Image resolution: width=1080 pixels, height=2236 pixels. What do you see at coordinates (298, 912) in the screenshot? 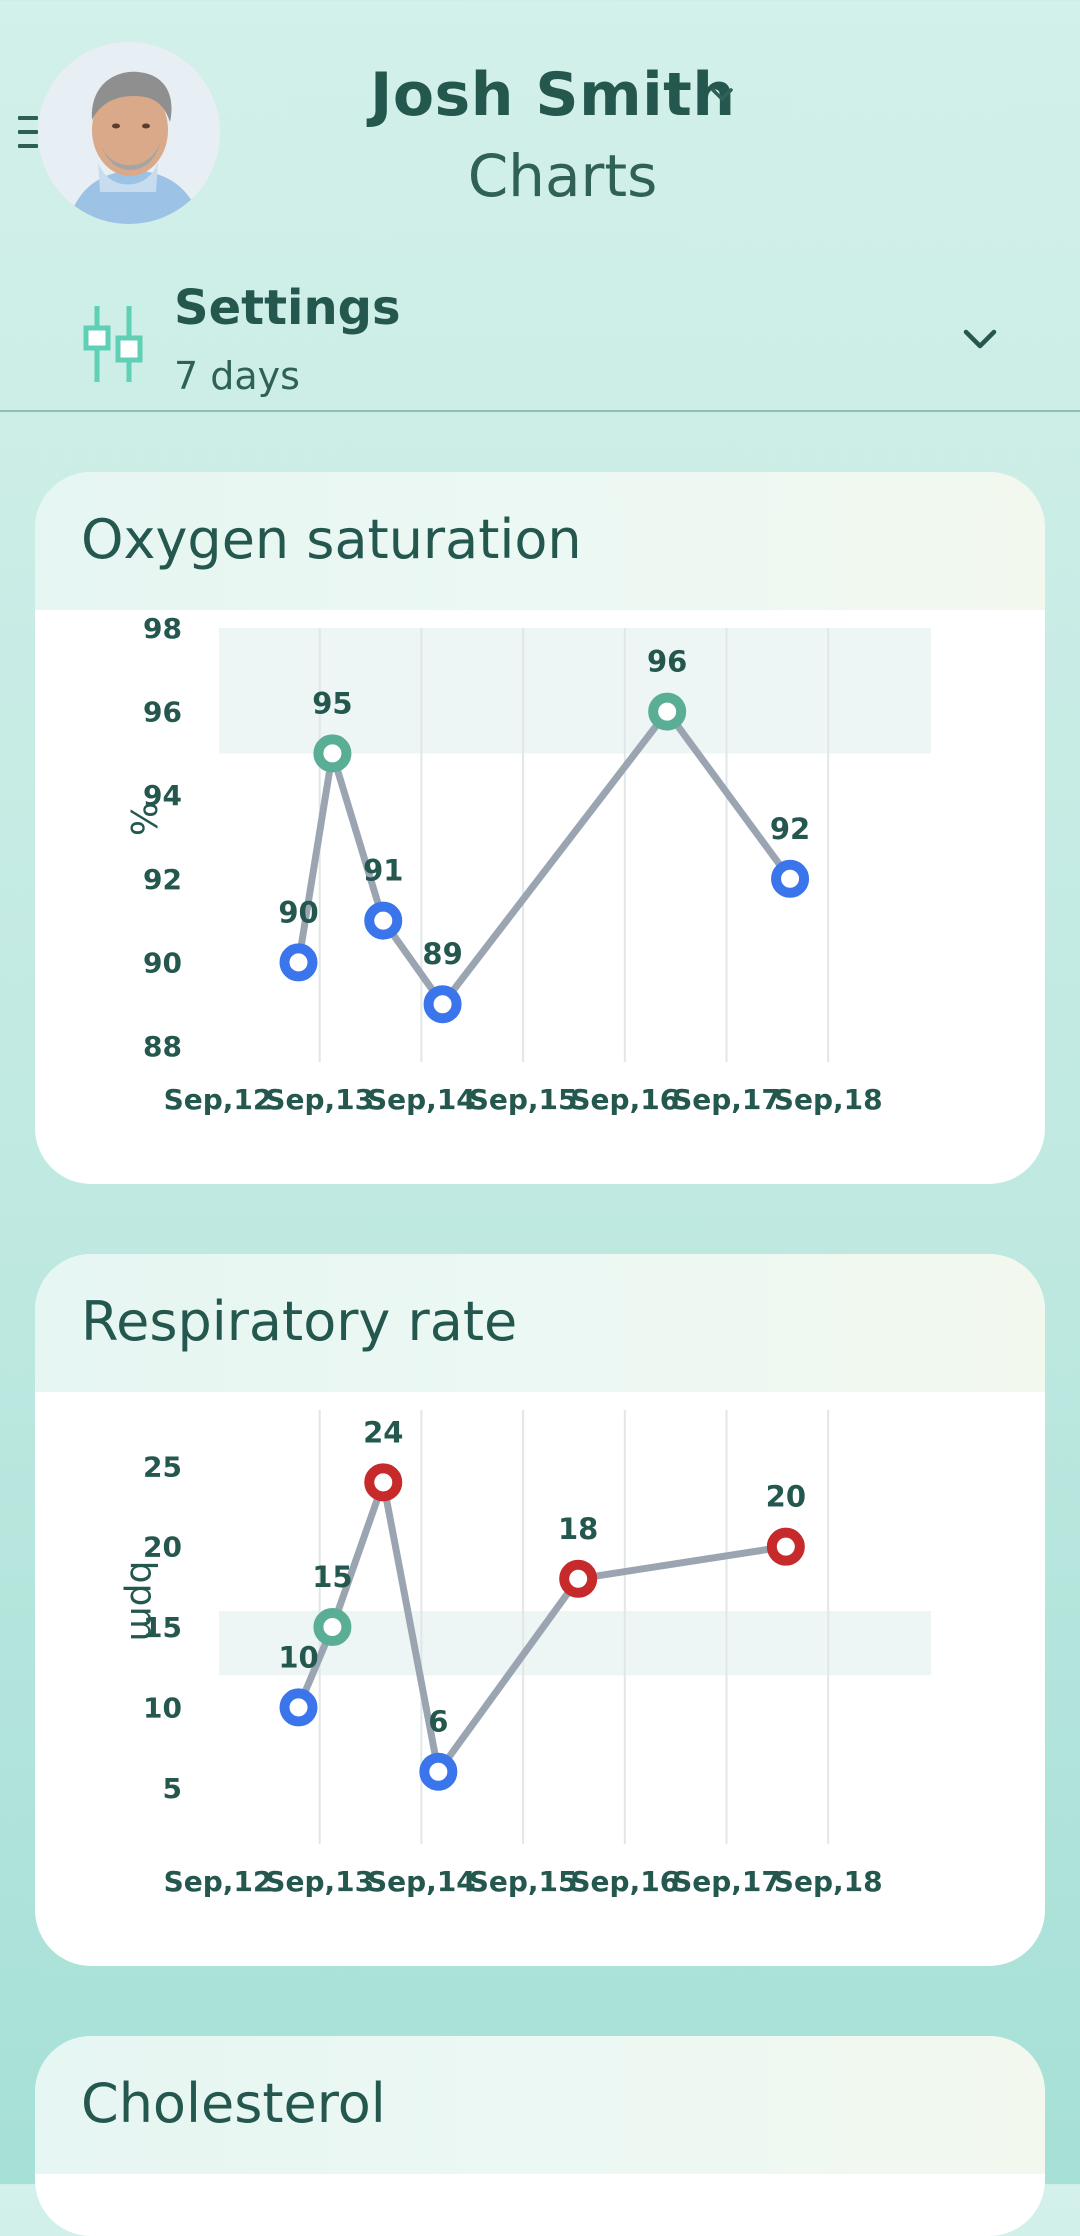
I see `data-label: 90` at bounding box center [298, 912].